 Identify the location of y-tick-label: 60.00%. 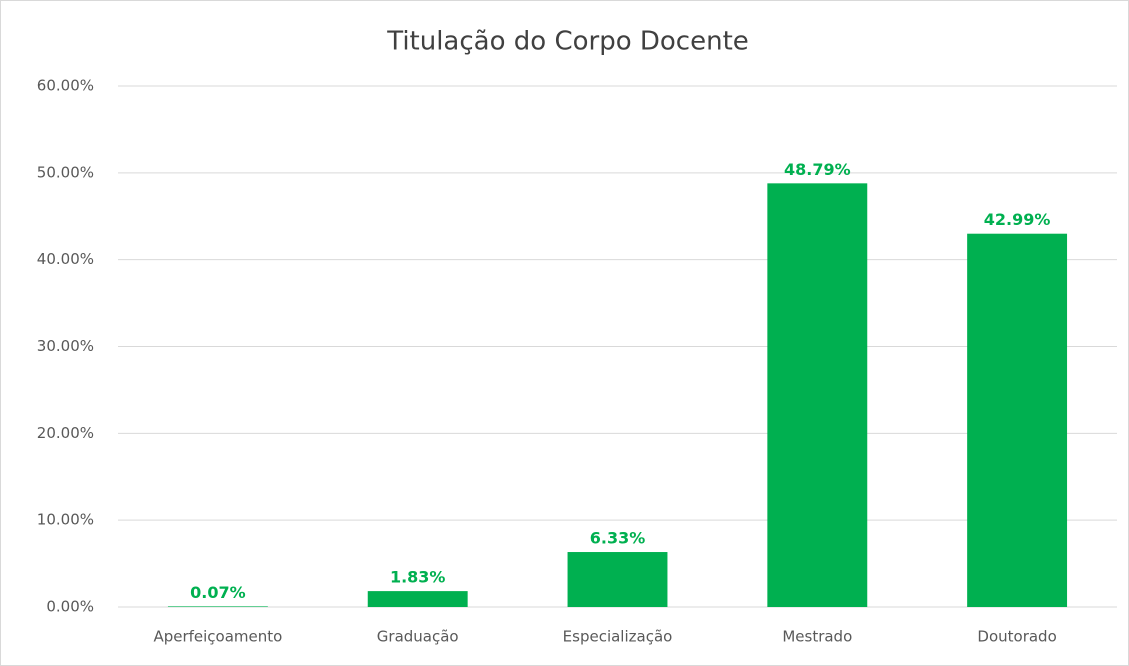
(65, 86).